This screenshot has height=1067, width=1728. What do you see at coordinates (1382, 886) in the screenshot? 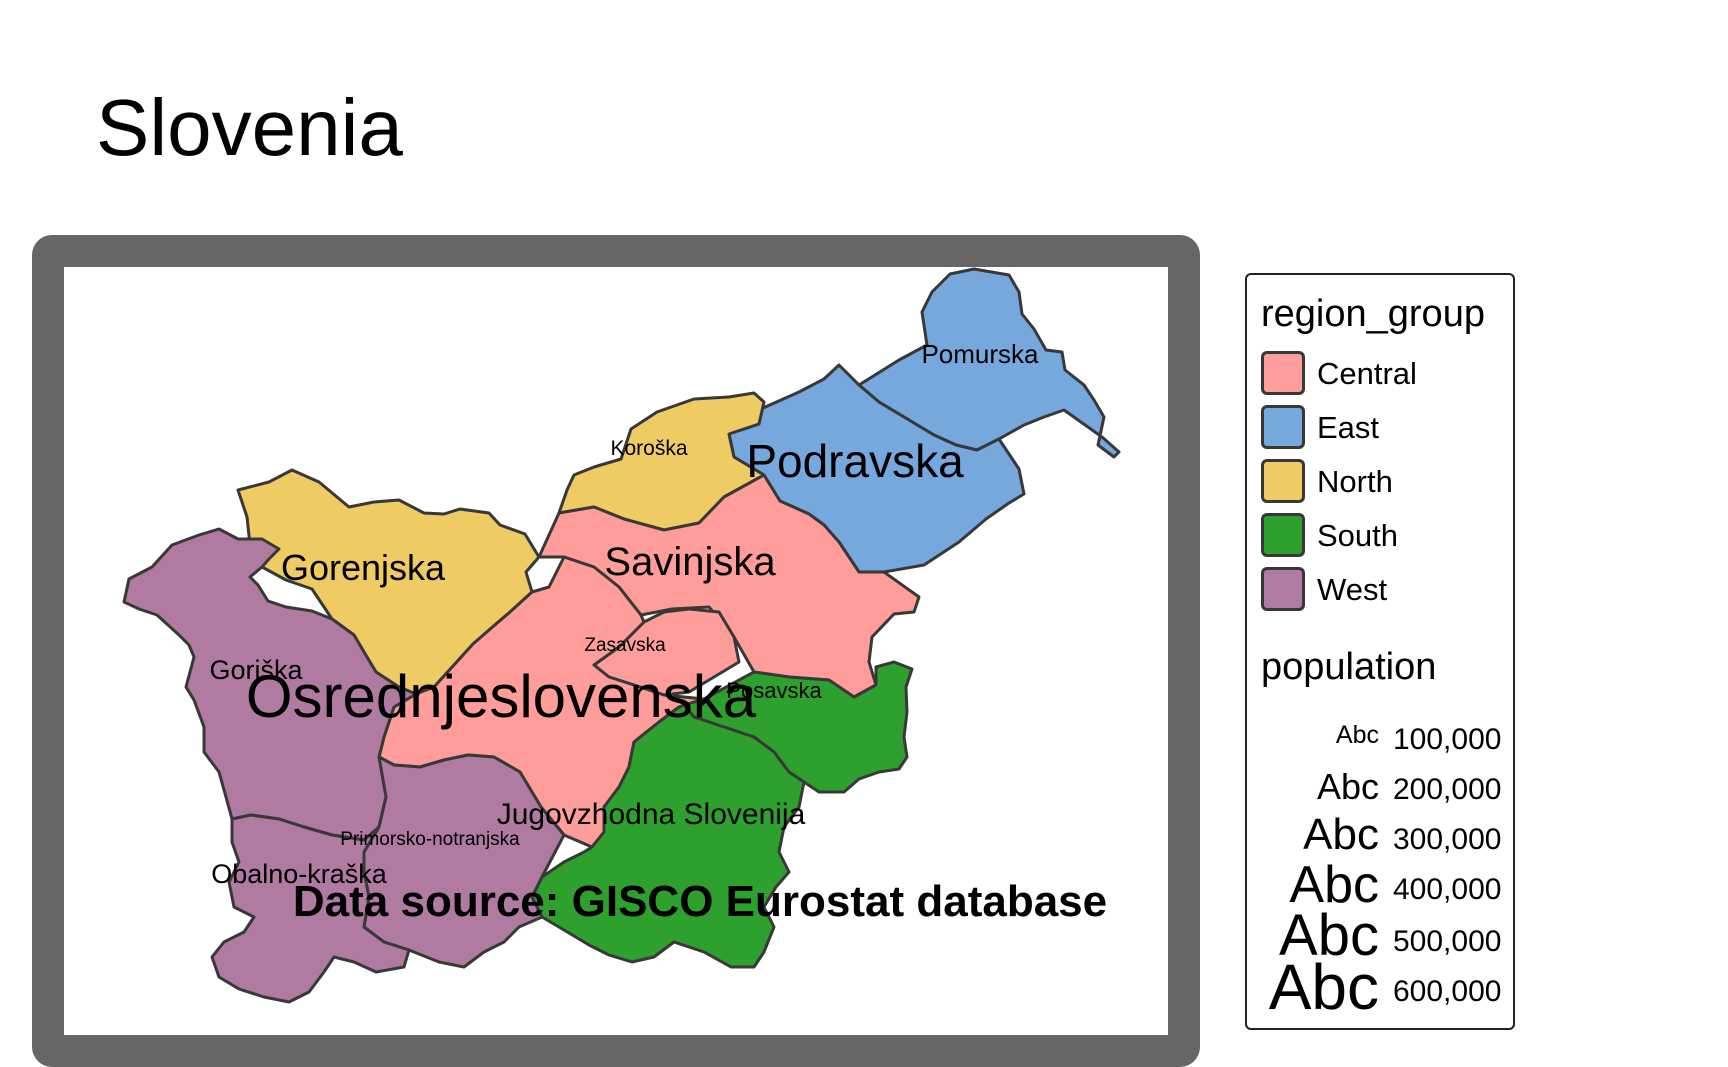
I see `legend-size-item: Abc 400,000` at bounding box center [1382, 886].